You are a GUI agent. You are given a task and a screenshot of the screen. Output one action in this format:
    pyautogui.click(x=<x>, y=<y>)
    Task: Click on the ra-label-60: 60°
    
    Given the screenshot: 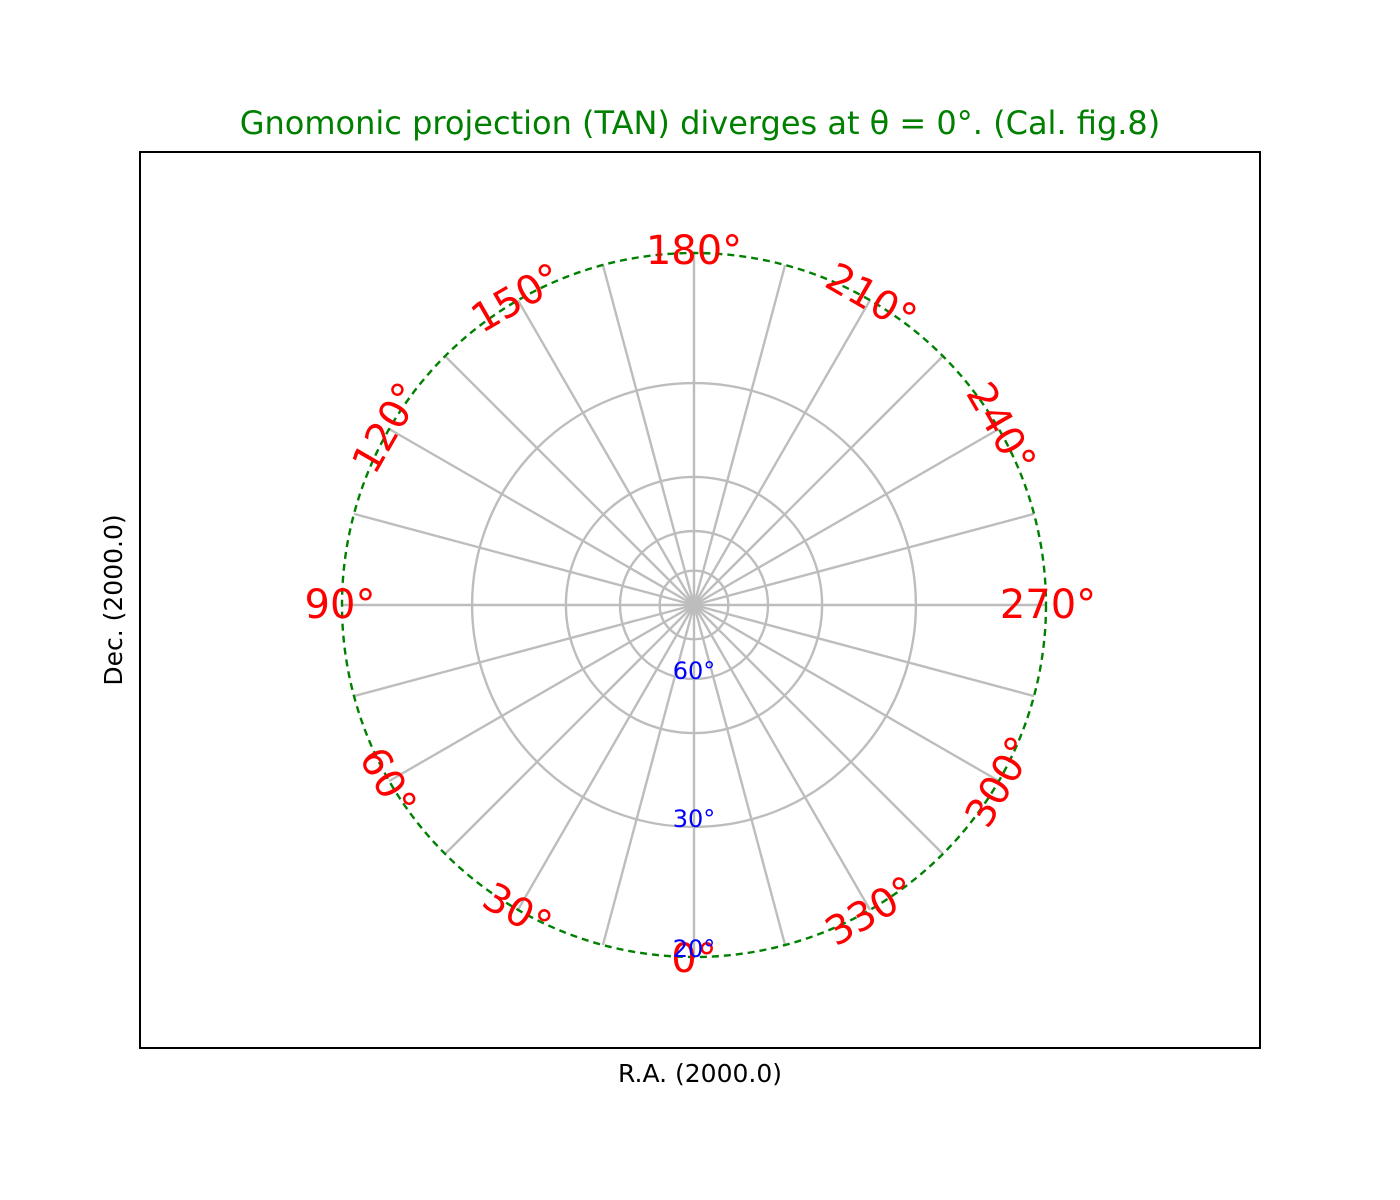 What is the action you would take?
    pyautogui.click(x=387, y=782)
    